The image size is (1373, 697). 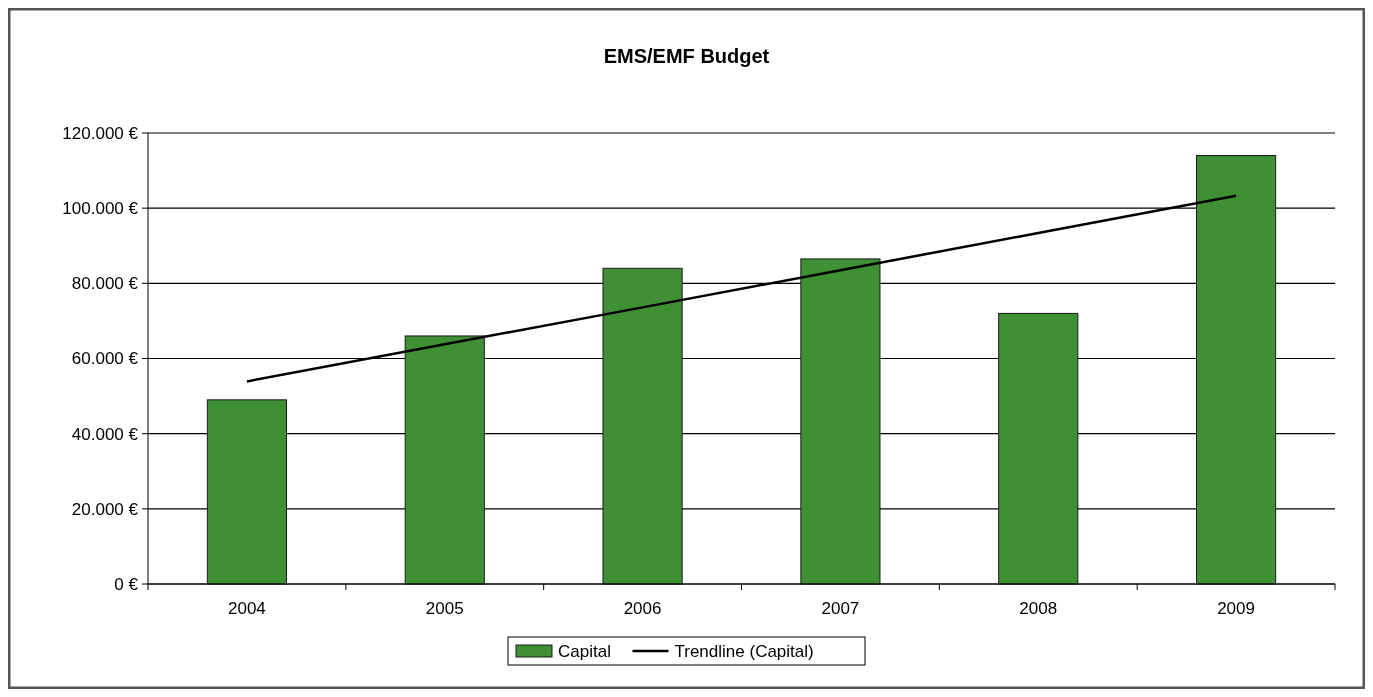 What do you see at coordinates (840, 608) in the screenshot?
I see `x-tick-label: 2007` at bounding box center [840, 608].